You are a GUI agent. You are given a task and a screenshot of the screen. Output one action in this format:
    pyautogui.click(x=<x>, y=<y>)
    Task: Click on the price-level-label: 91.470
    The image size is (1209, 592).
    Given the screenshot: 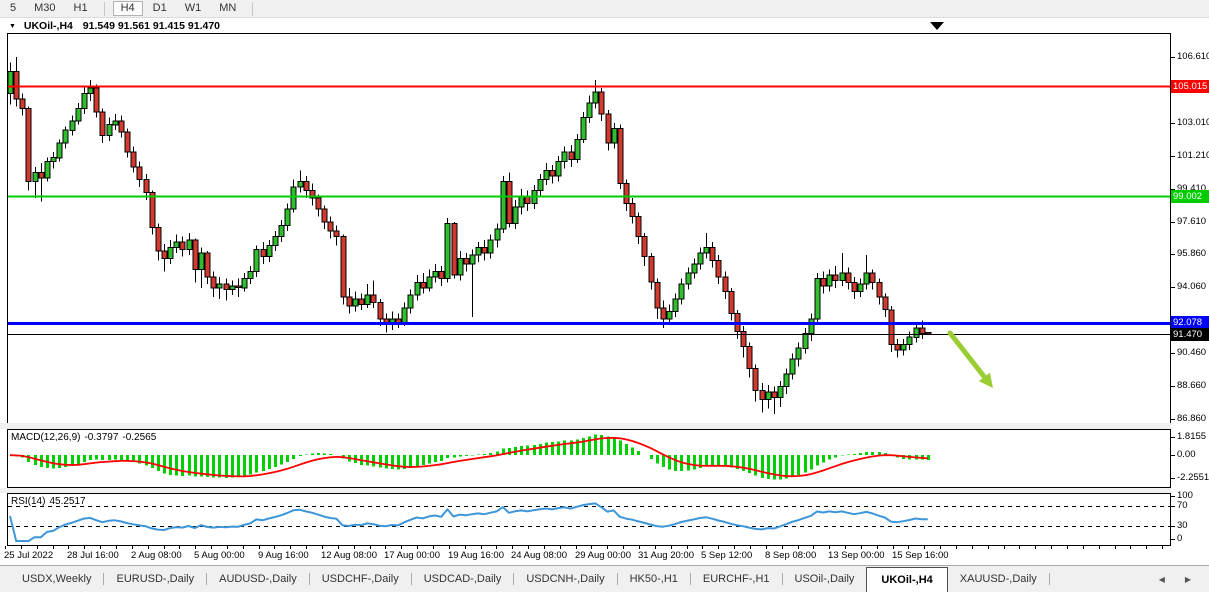 What is the action you would take?
    pyautogui.click(x=1190, y=334)
    